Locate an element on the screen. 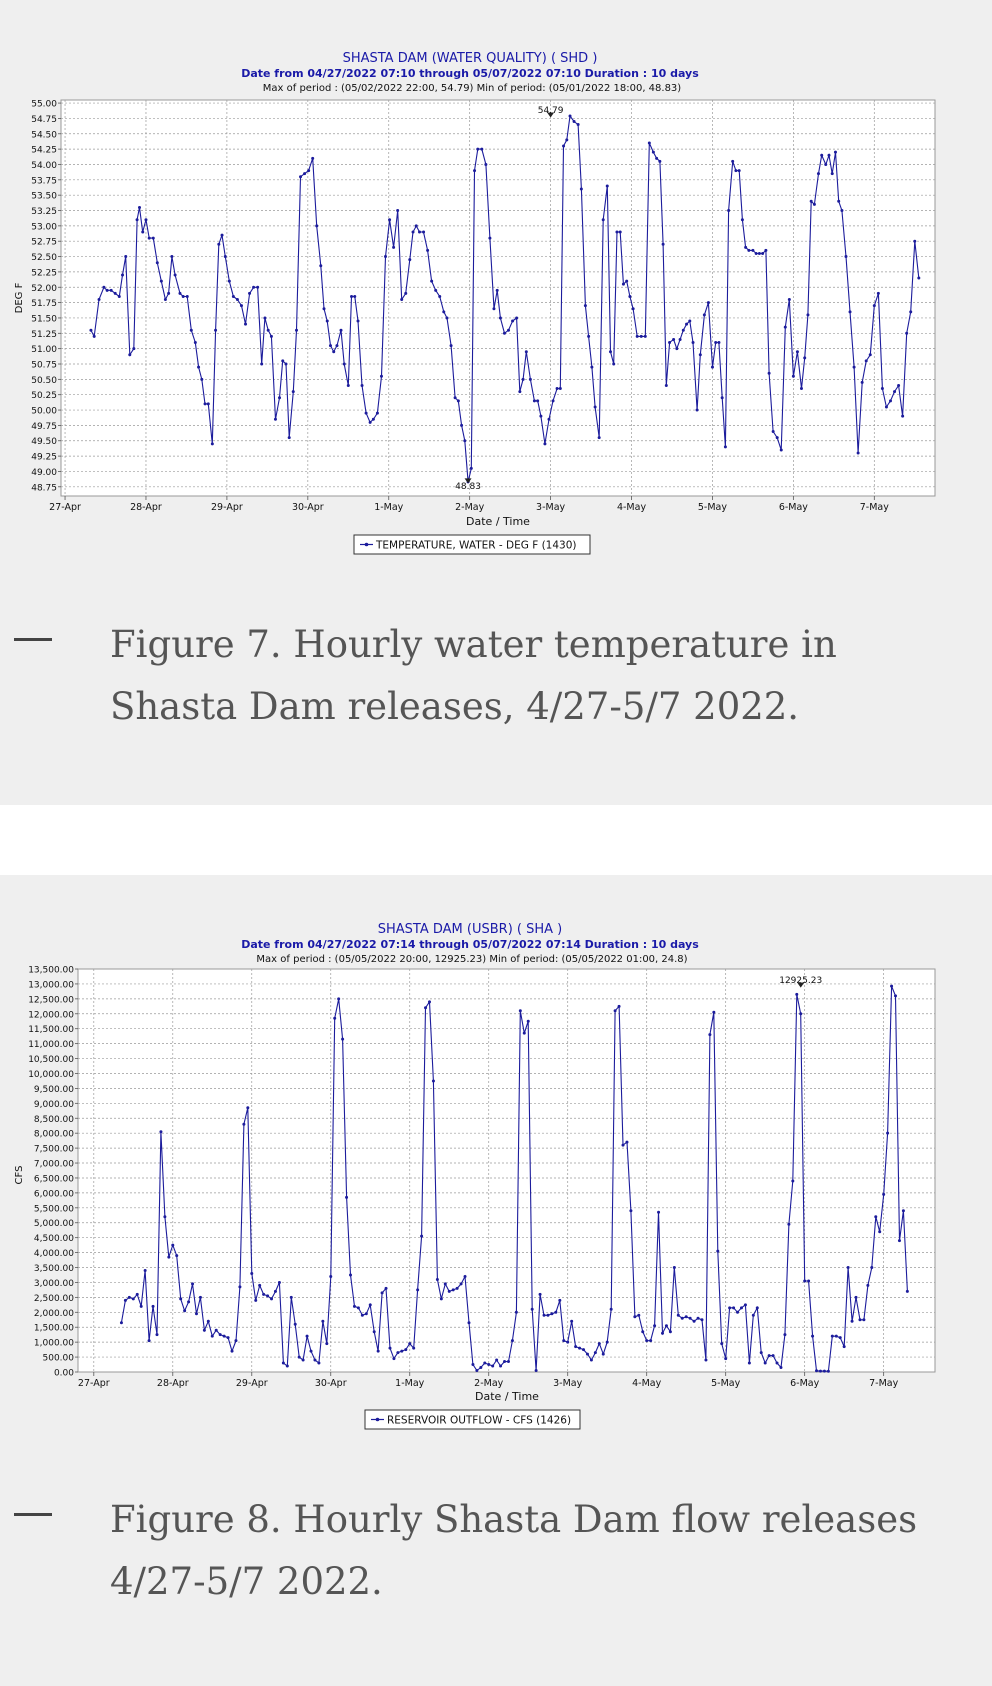 This screenshot has width=992, height=1686. y-tick-label: 51.00 is located at coordinates (44, 350).